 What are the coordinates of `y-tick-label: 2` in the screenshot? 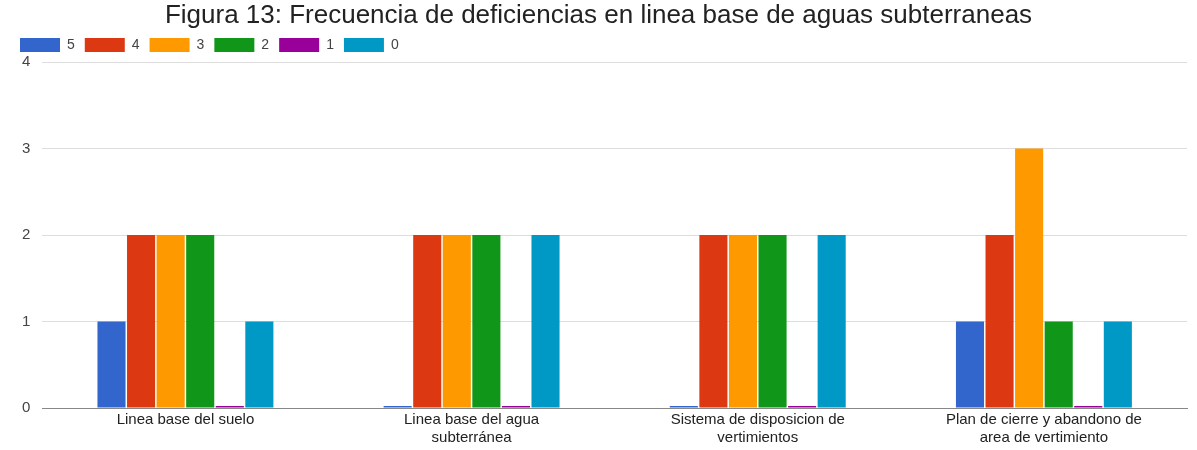 It's located at (26, 234).